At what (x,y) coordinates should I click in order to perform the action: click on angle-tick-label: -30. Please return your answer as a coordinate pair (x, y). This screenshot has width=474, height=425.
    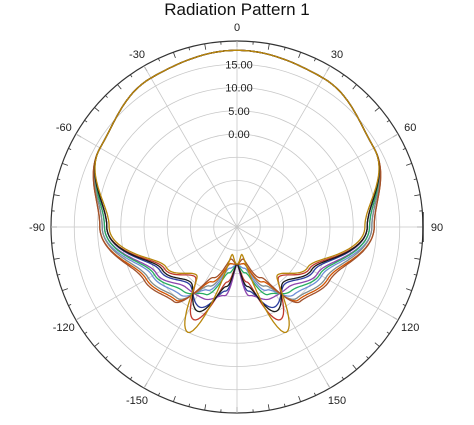
    Looking at the image, I should click on (137, 55).